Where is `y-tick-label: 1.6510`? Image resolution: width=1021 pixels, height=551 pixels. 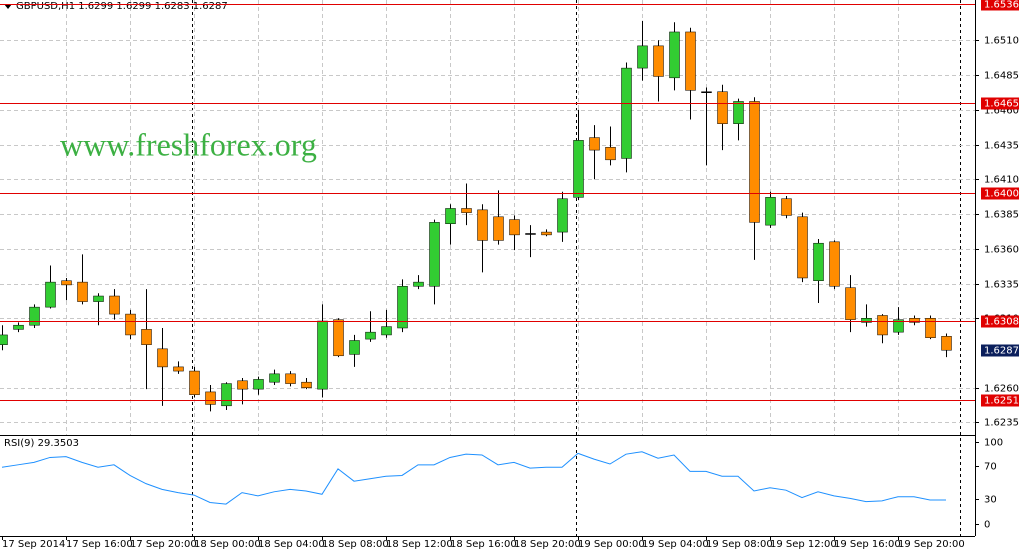 y-tick-label: 1.6510 is located at coordinates (1001, 41).